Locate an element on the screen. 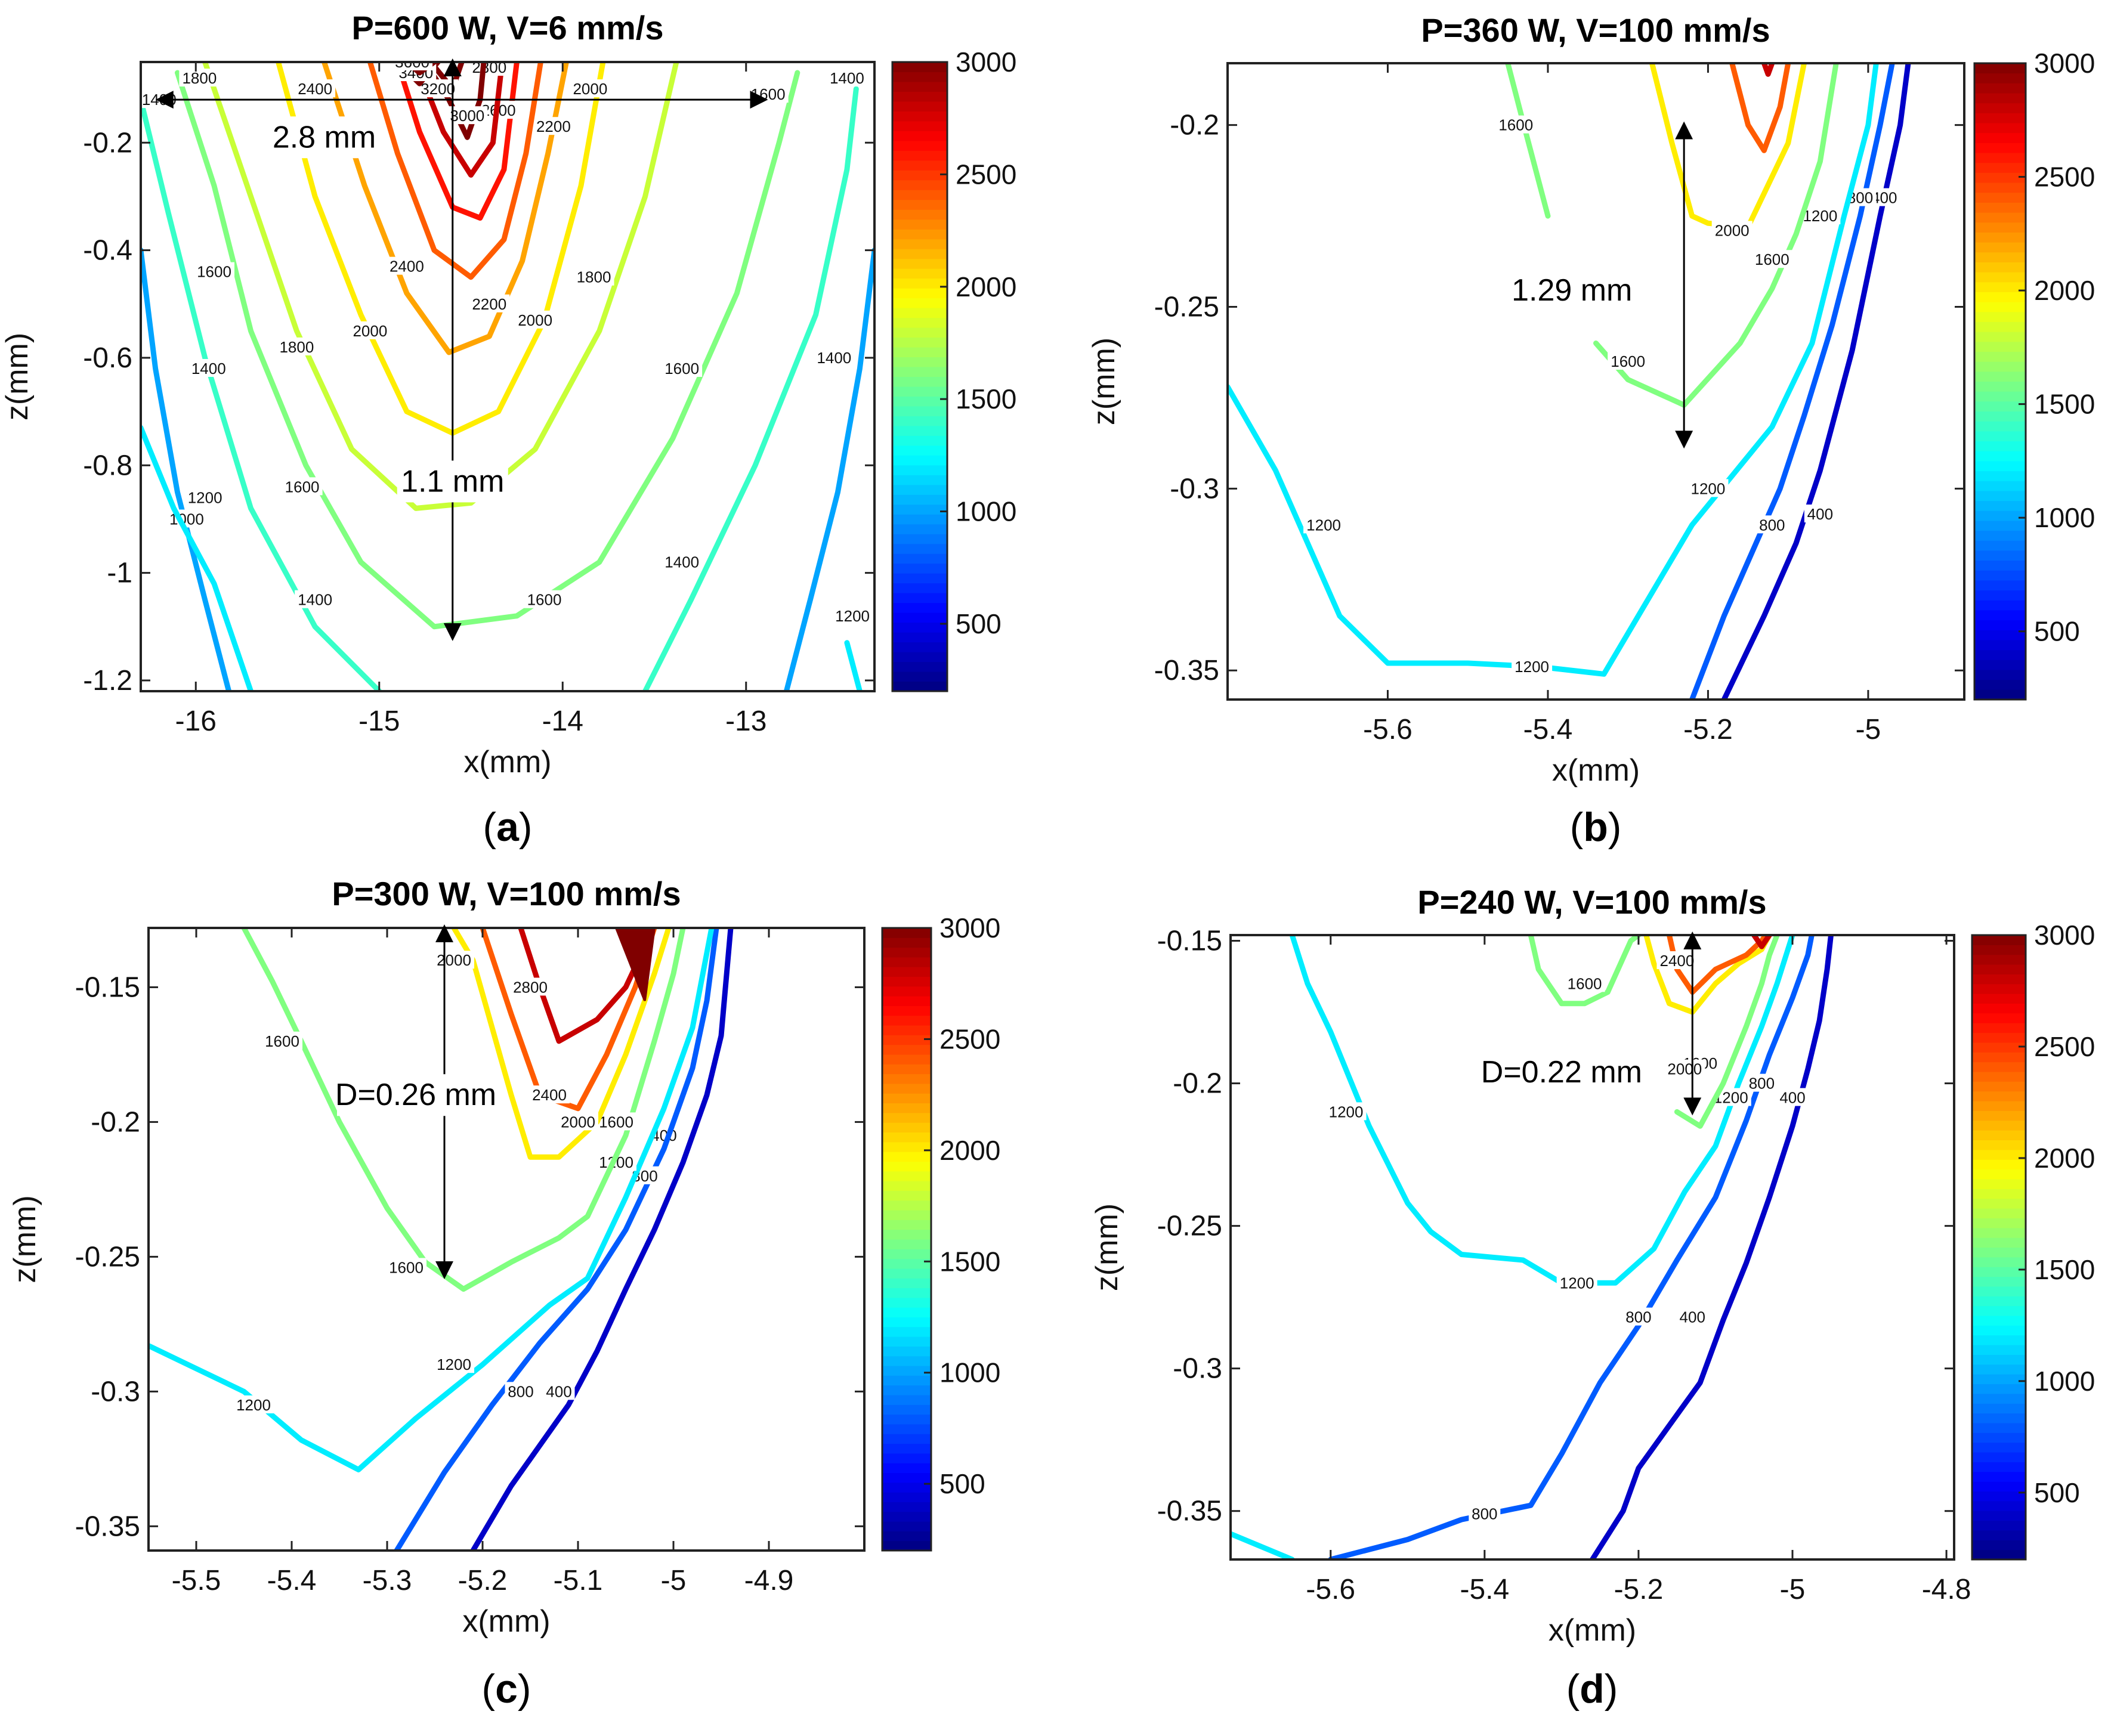  panel-title: P=600 W, V=6 mm/s is located at coordinates (508, 28).